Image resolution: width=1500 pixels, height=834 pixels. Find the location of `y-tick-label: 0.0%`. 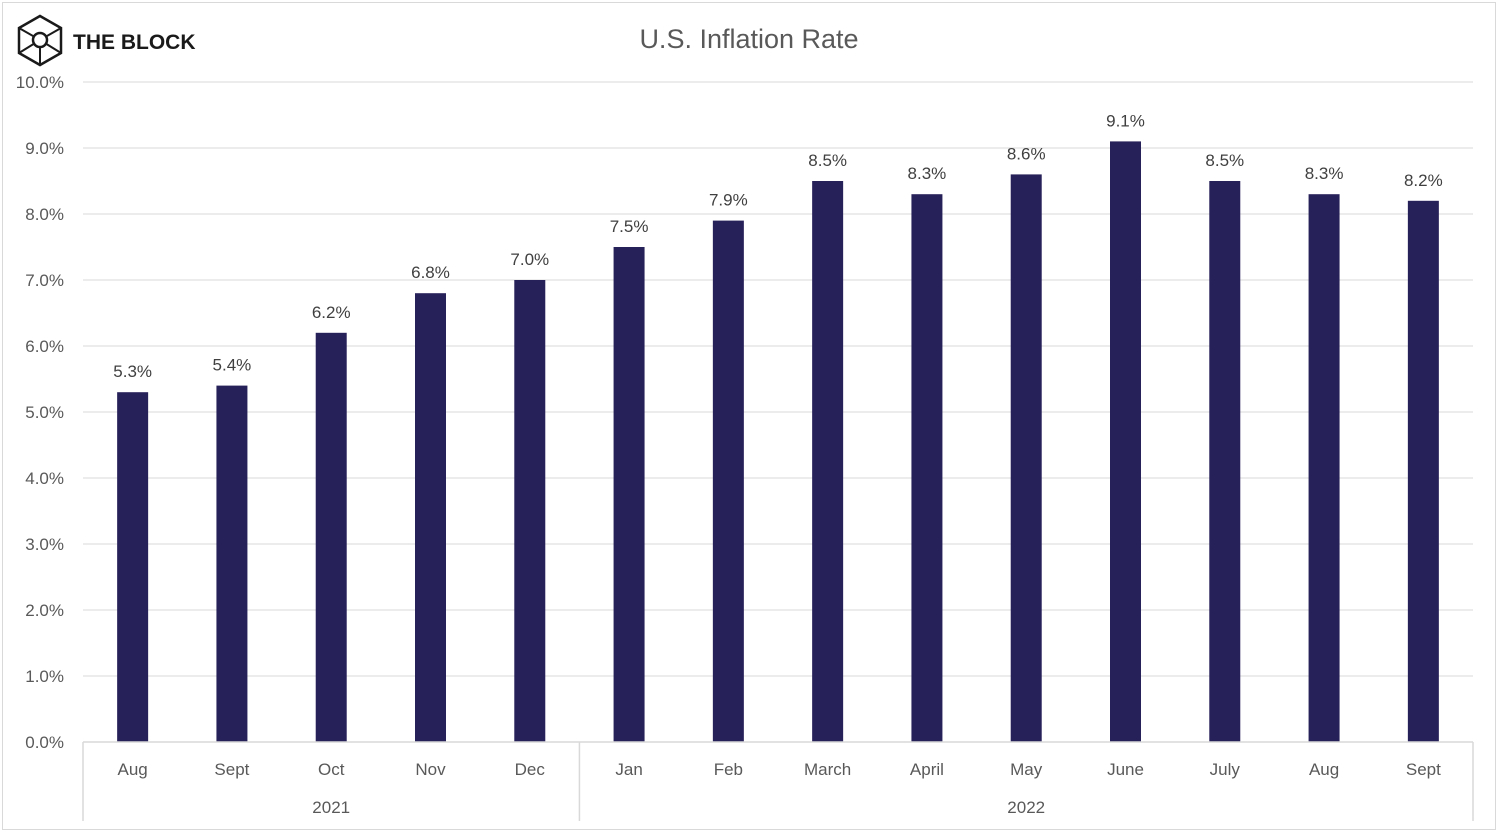

y-tick-label: 0.0% is located at coordinates (44, 742).